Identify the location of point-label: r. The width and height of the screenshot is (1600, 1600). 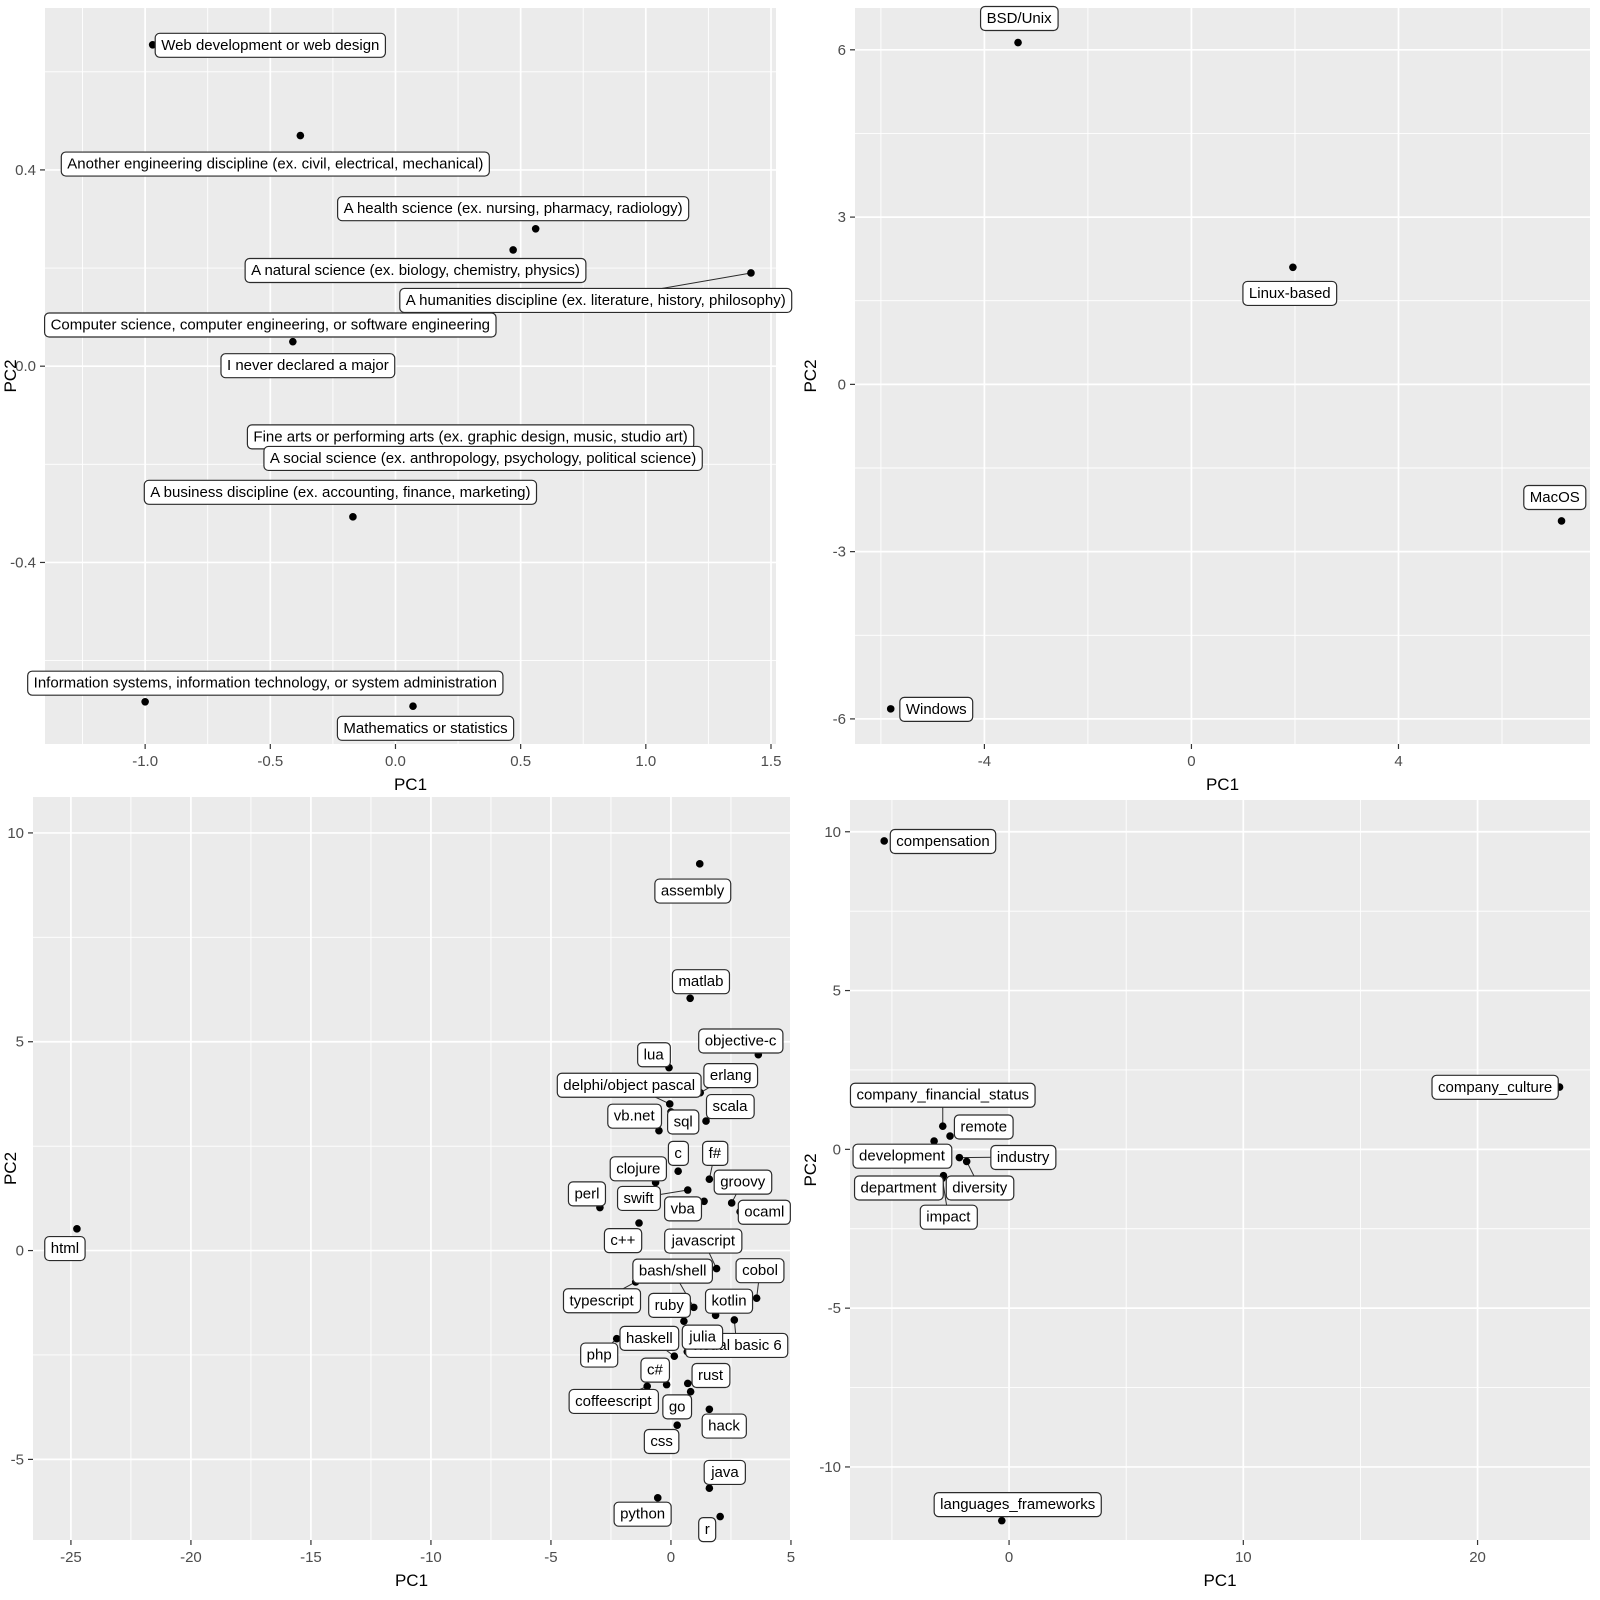
(707, 1529).